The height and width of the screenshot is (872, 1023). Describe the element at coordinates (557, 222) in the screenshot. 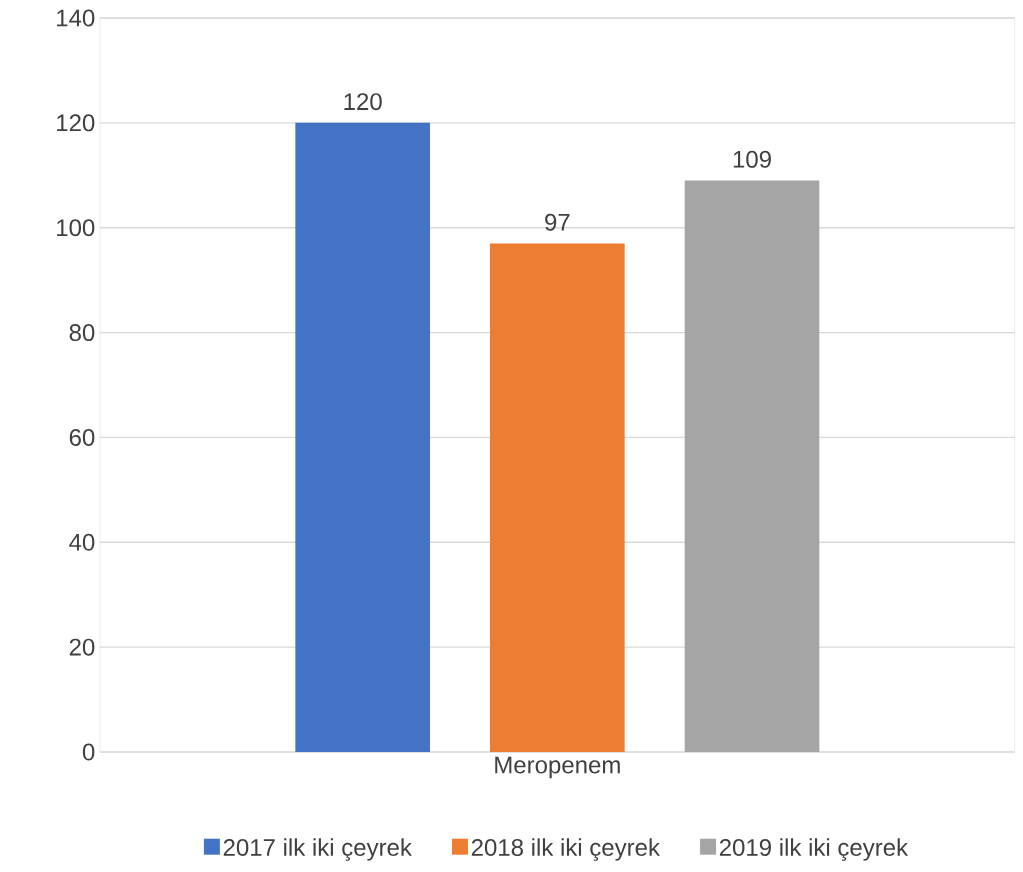

I see `data-label: 97` at that location.